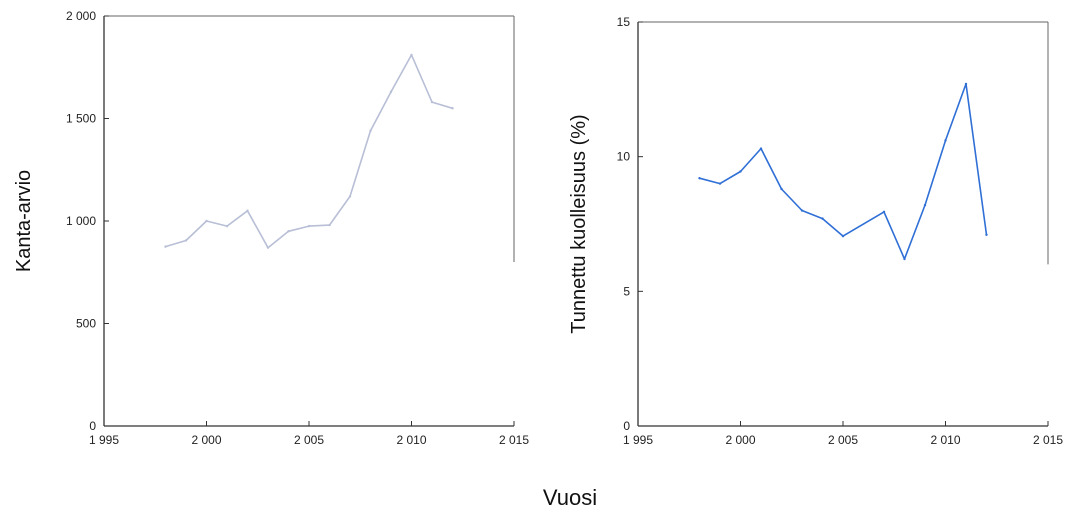  I want to click on y-tick-label: 2 000, so click(81, 16).